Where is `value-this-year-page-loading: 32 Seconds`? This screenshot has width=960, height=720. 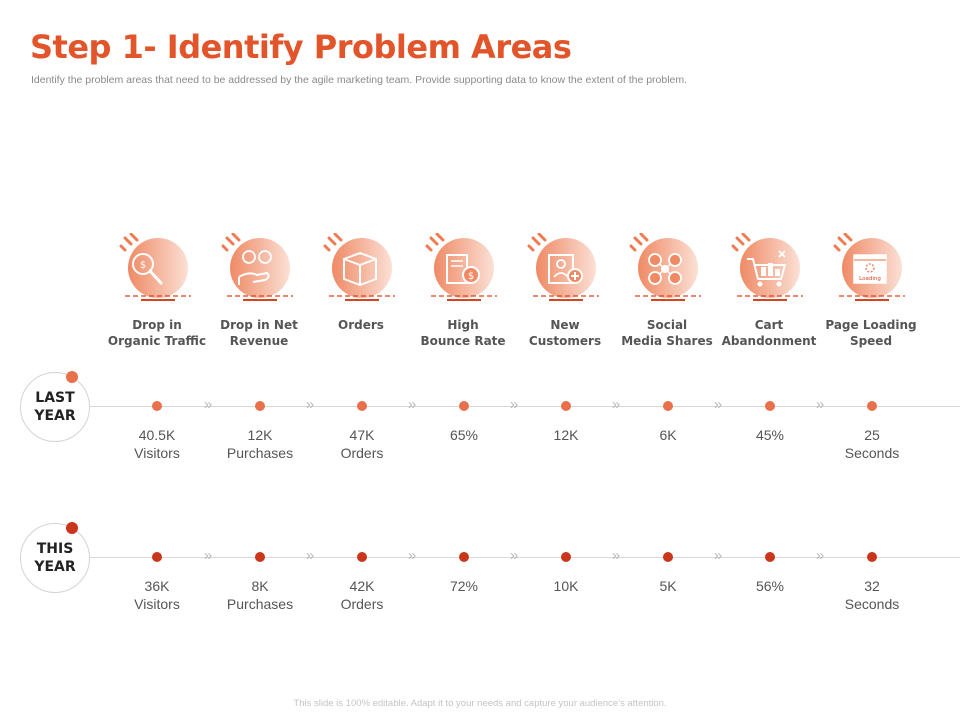
value-this-year-page-loading: 32 Seconds is located at coordinates (872, 595).